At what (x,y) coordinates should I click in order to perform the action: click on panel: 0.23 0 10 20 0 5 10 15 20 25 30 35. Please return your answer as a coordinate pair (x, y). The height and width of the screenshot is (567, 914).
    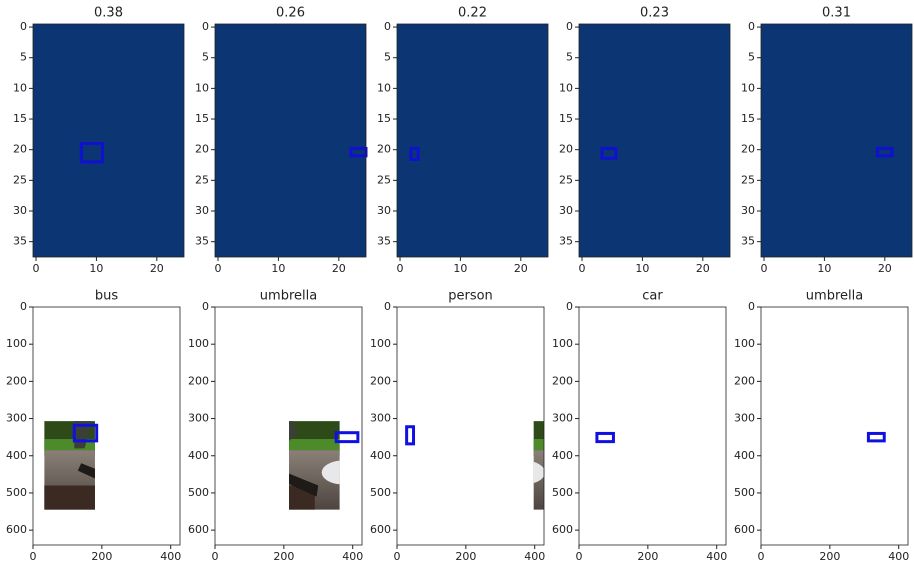
    Looking at the image, I should click on (645, 140).